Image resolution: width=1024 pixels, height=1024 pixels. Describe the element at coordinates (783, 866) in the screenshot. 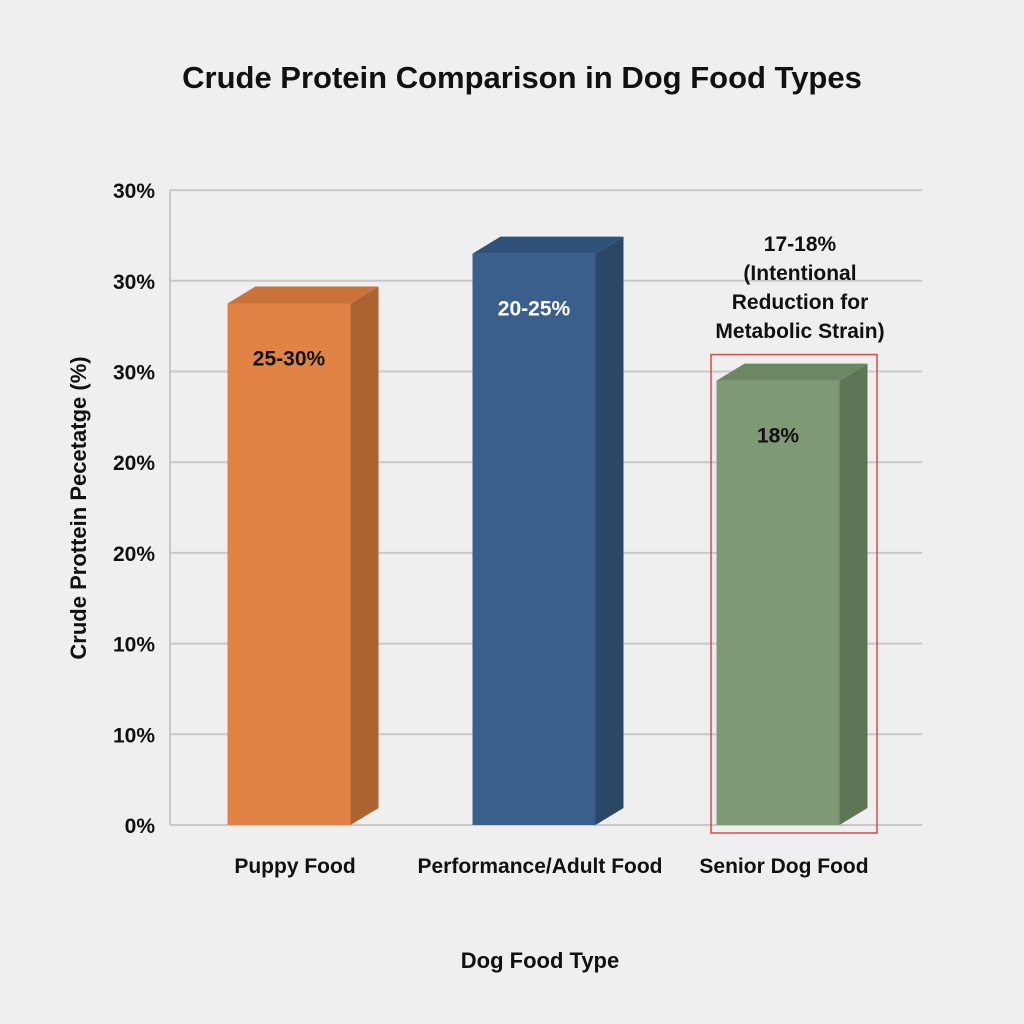

I see `x-tick-label: Senior Dog Food` at that location.